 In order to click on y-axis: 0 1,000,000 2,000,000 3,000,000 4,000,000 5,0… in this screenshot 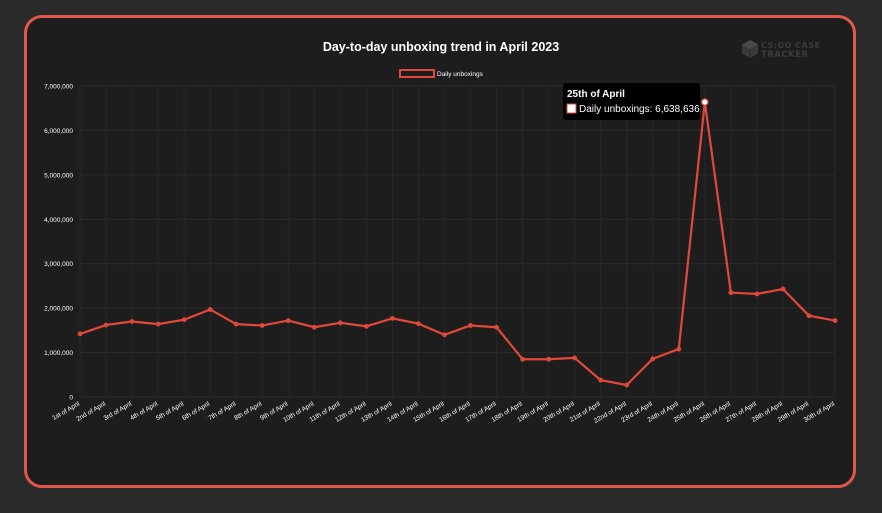, I will do `click(58, 243)`.